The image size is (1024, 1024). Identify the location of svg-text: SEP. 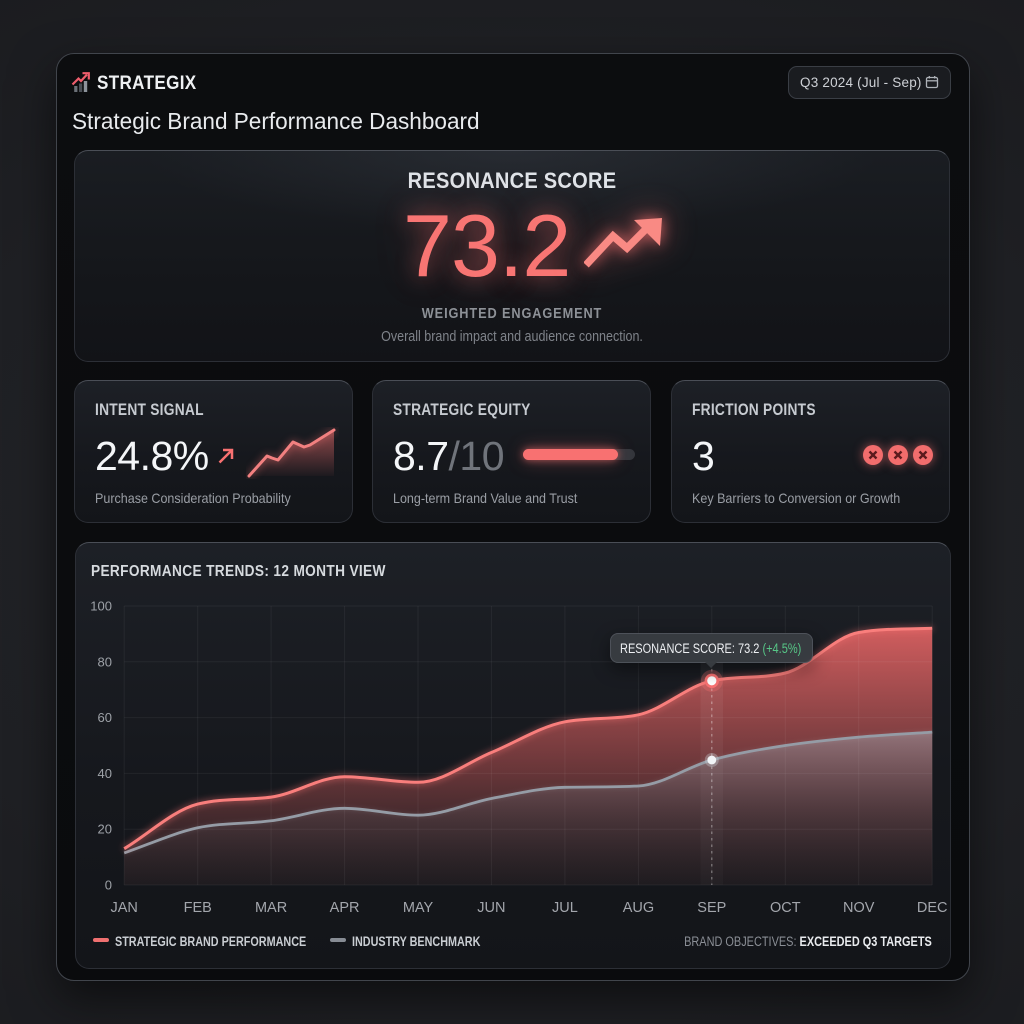
(711, 908).